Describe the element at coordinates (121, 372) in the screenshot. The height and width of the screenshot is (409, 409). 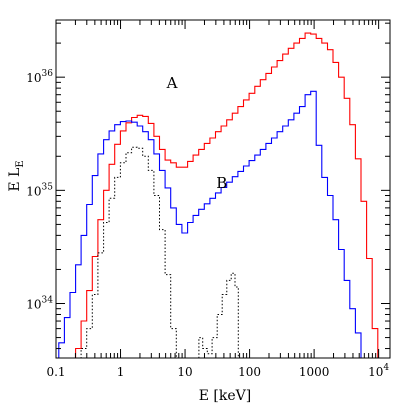
I see `x-tick-label: 1` at that location.